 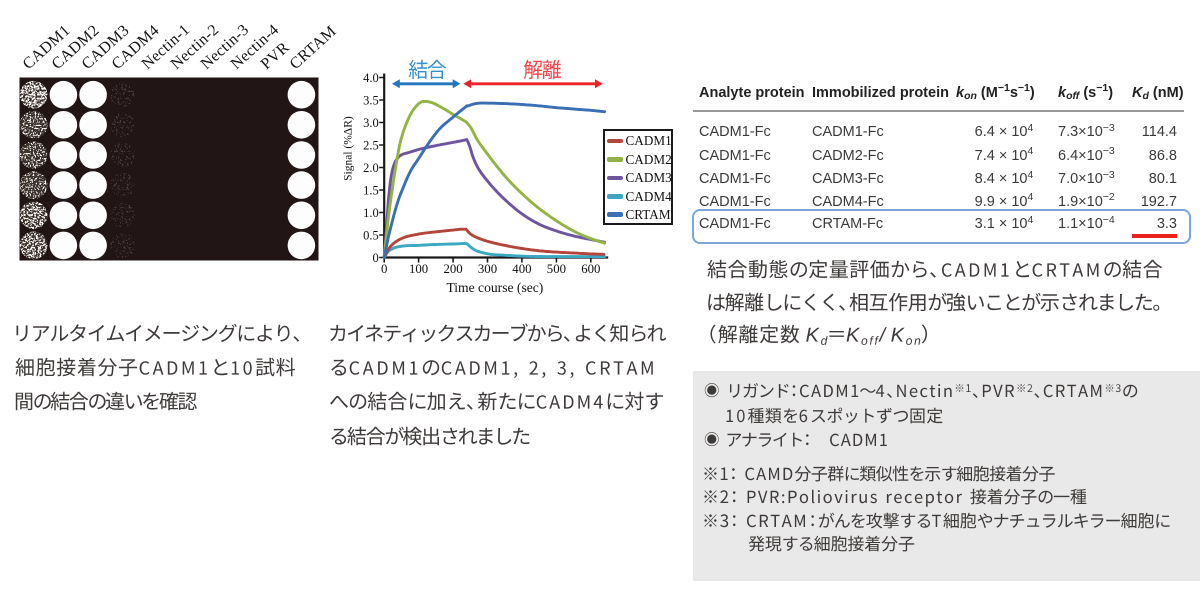 I want to click on svg-text: 1.5, so click(x=371, y=190).